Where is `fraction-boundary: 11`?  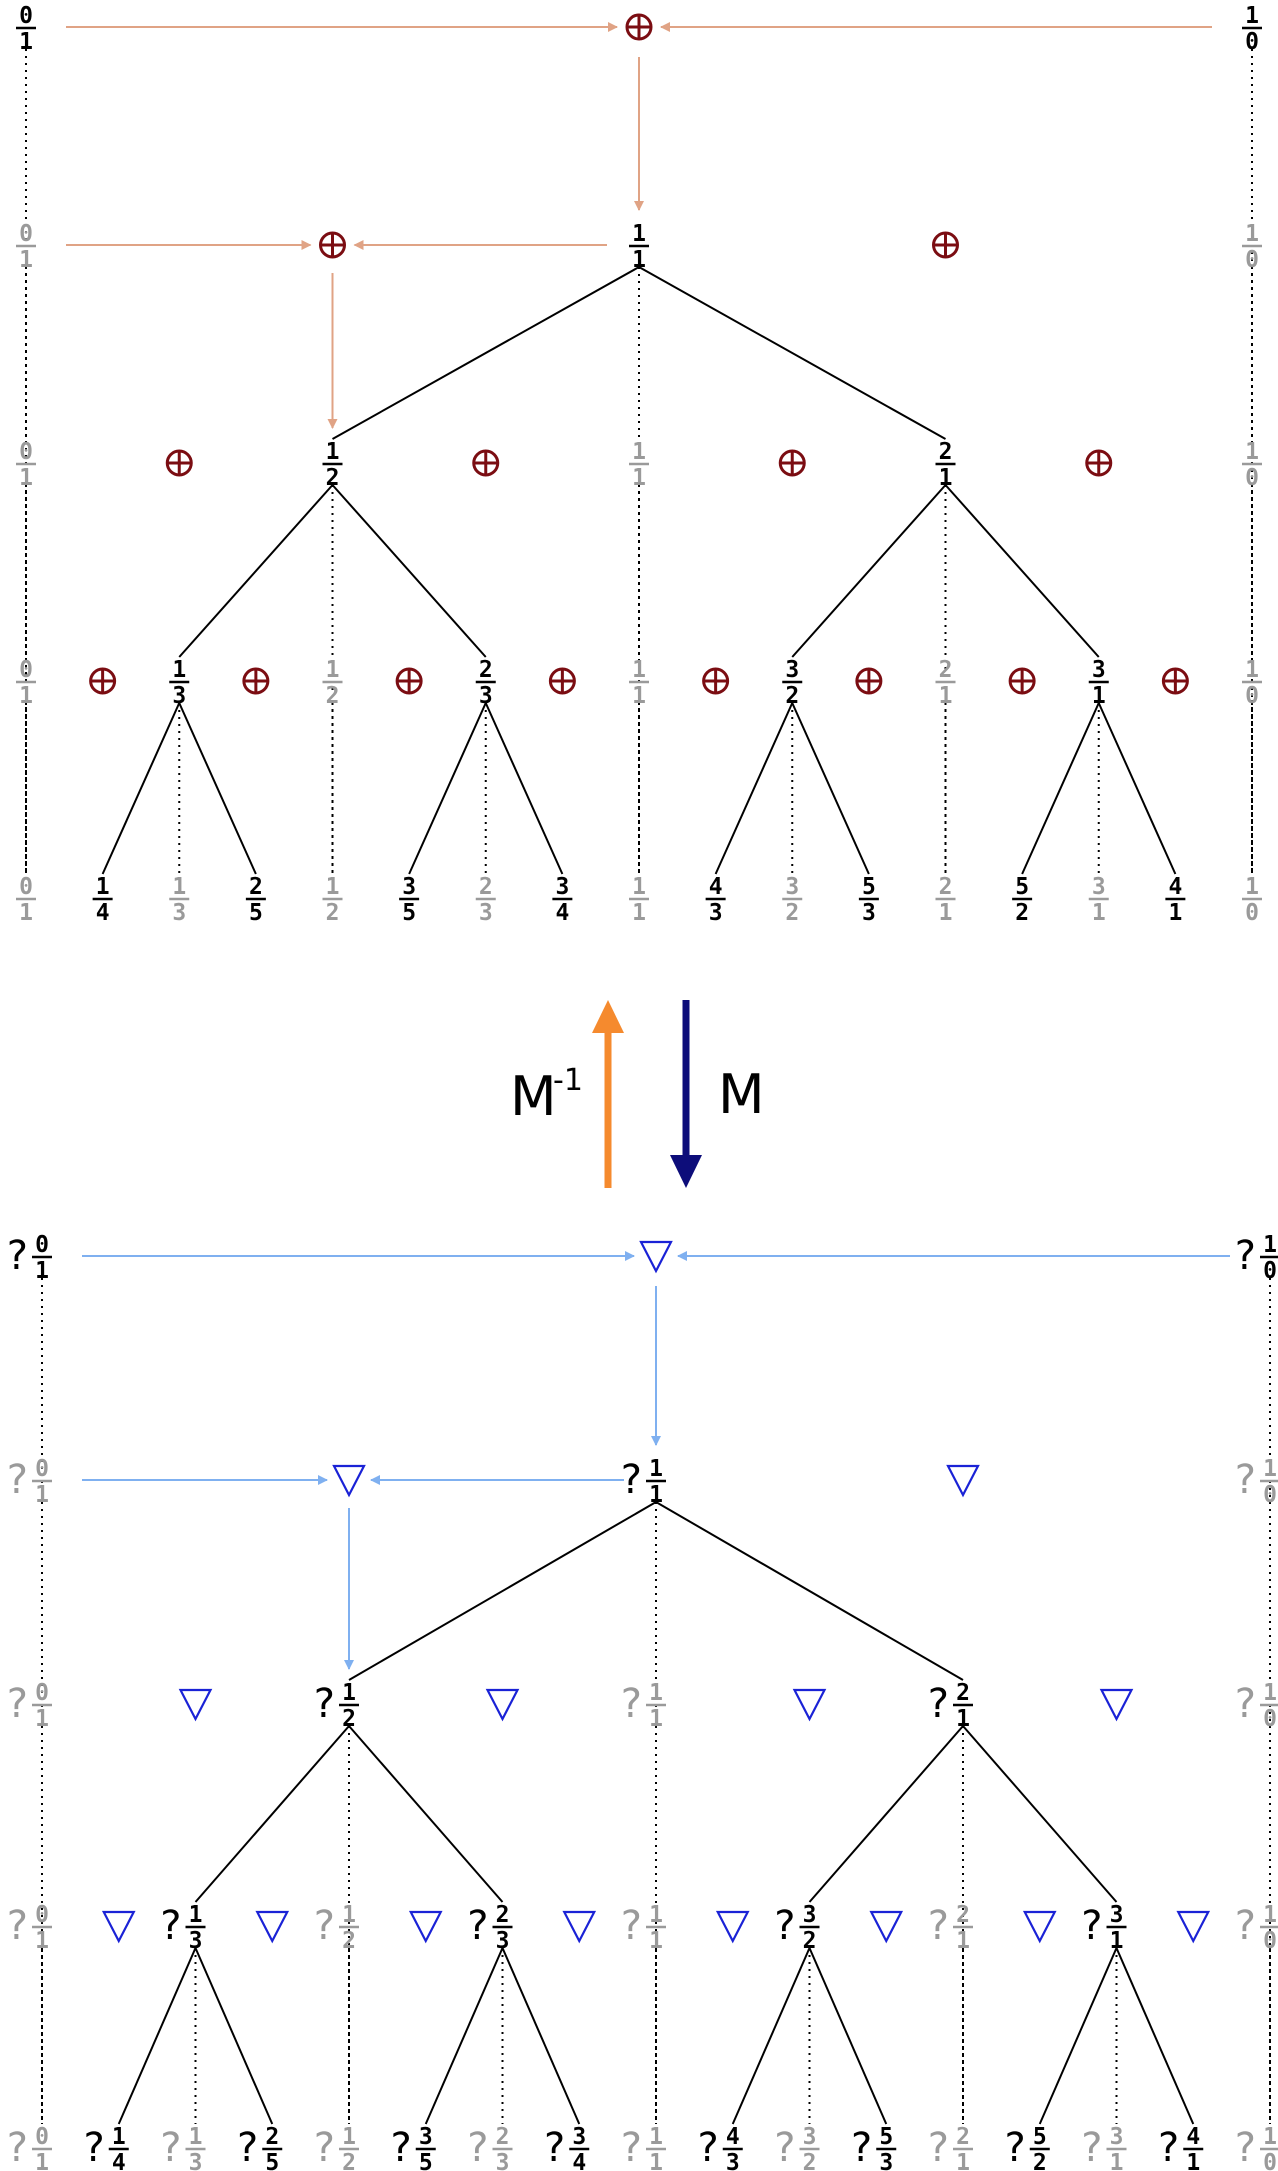
fraction-boundary: 11 is located at coordinates (639, 465).